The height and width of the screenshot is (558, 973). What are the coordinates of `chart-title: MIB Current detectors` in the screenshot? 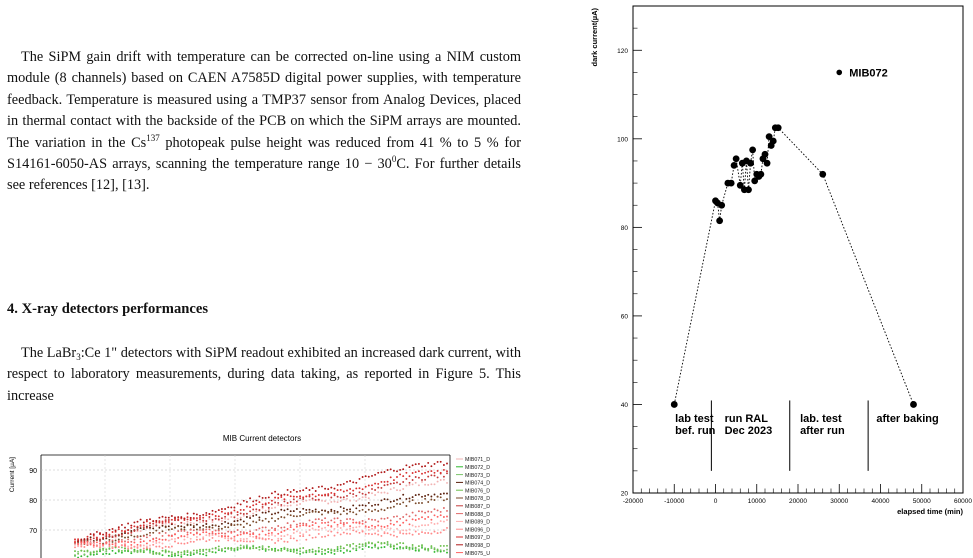 It's located at (262, 438).